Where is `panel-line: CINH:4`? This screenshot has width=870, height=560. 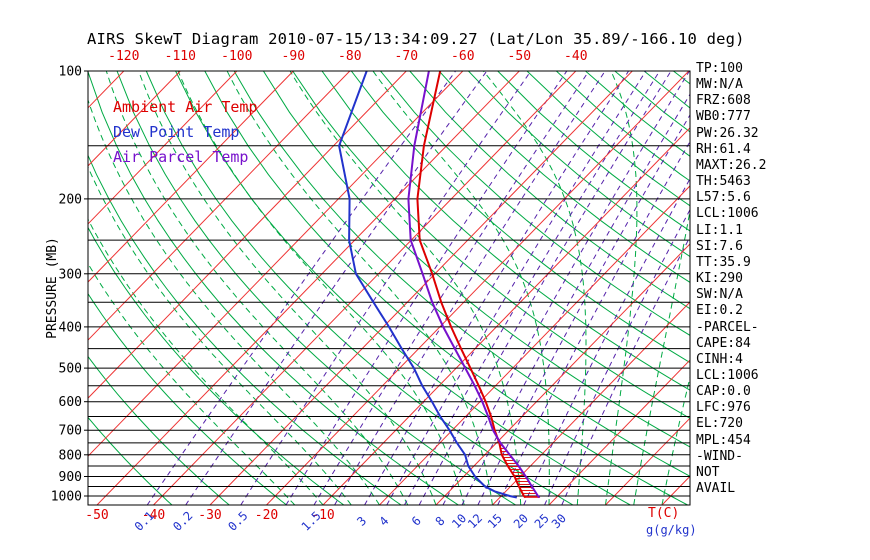
panel-line: CINH:4 is located at coordinates (719, 359).